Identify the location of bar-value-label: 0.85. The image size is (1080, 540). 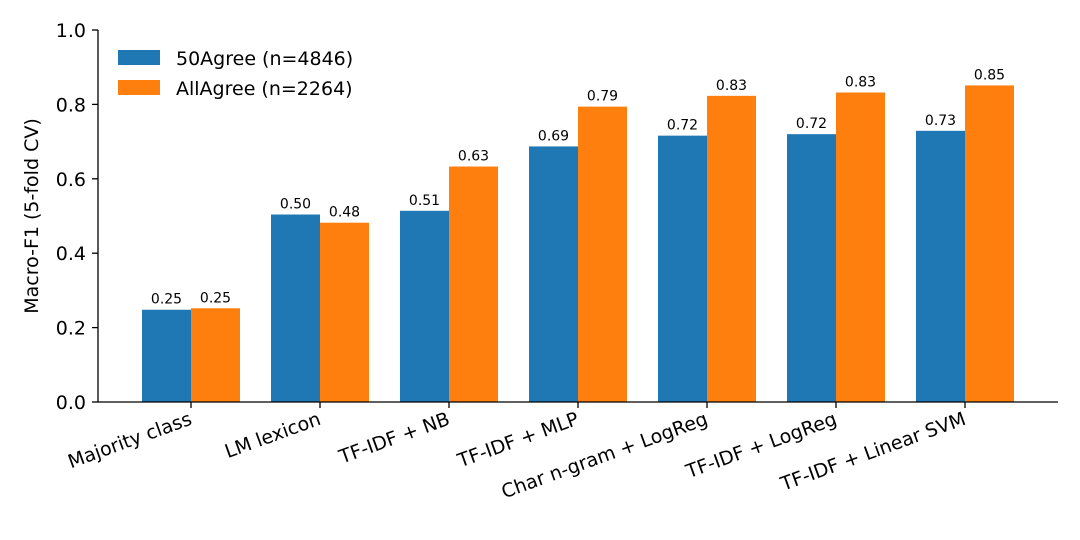
(989, 75).